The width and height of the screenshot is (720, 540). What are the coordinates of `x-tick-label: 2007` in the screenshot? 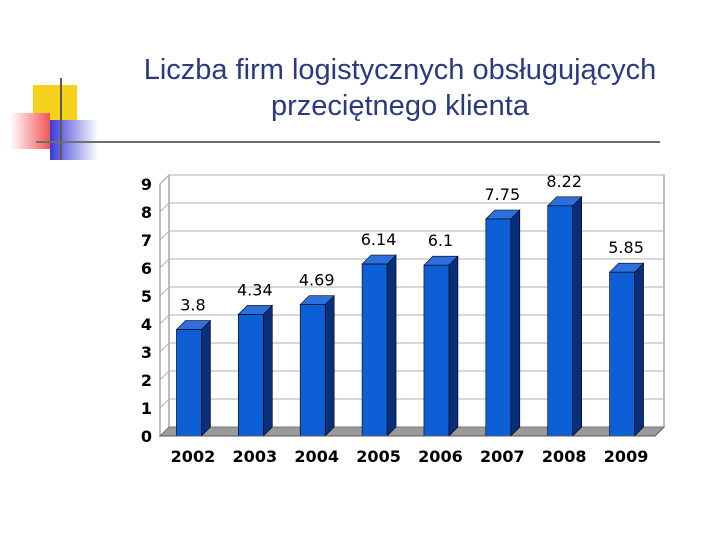 It's located at (502, 456).